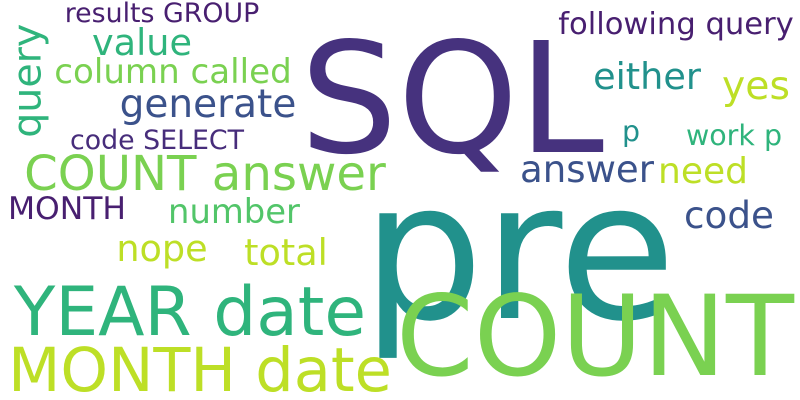  Describe the element at coordinates (286, 252) in the screenshot. I see `word-total: total` at that location.